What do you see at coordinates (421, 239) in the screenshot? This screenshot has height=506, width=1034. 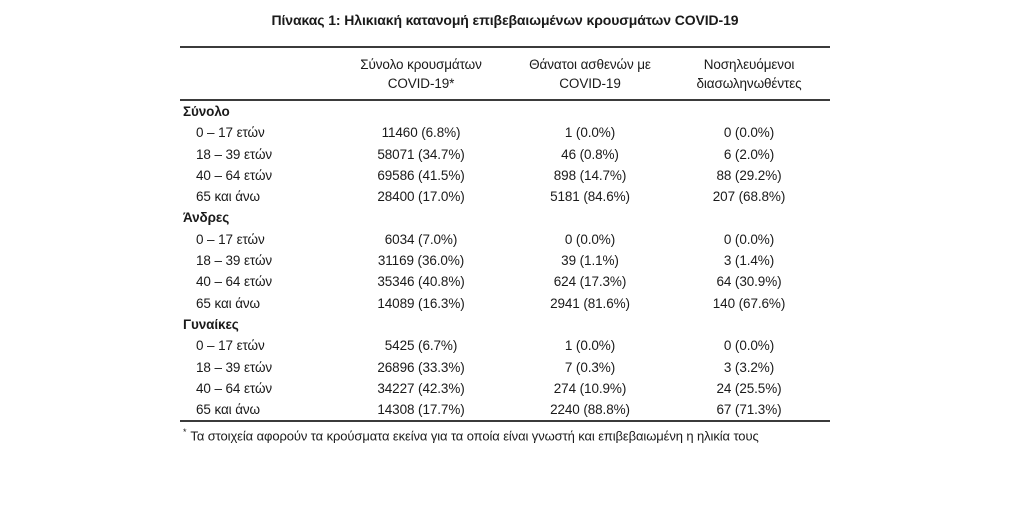 I see `cell-total-cases: 6034 (7.0%)` at bounding box center [421, 239].